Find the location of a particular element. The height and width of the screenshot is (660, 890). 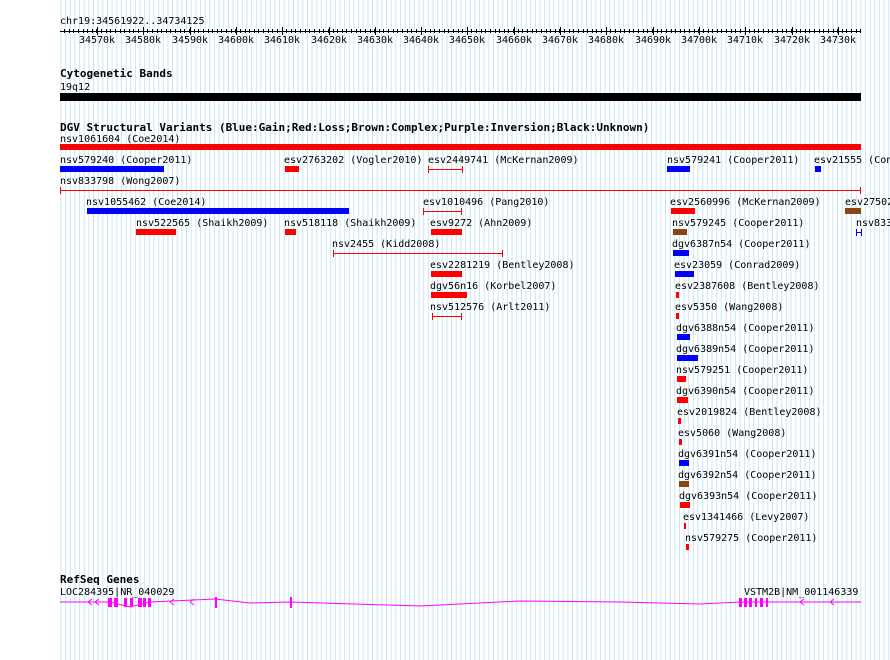

variant-label: dgv6388n54 (Cooper2011) is located at coordinates (745, 328).